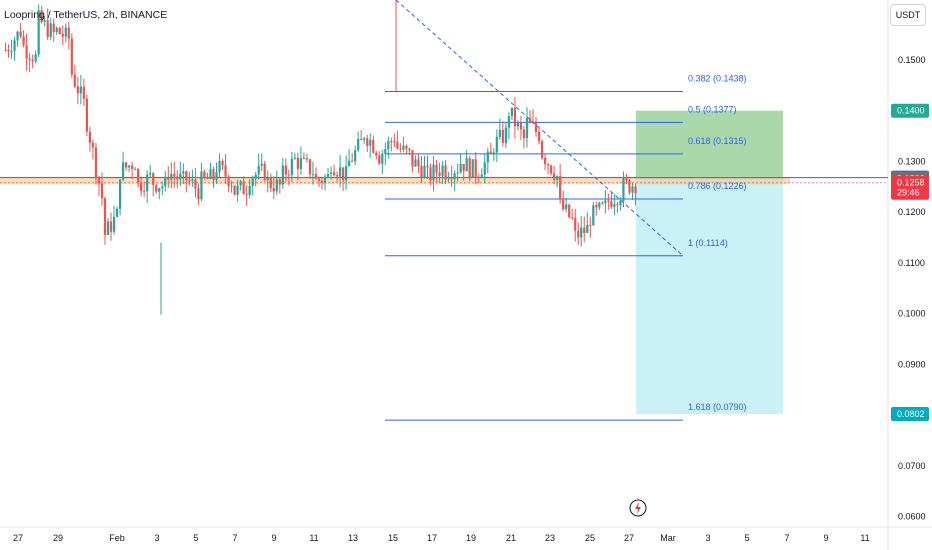 This screenshot has width=932, height=550. Describe the element at coordinates (717, 78) in the screenshot. I see `fib-level-label: 0.382 (0.1438)` at that location.